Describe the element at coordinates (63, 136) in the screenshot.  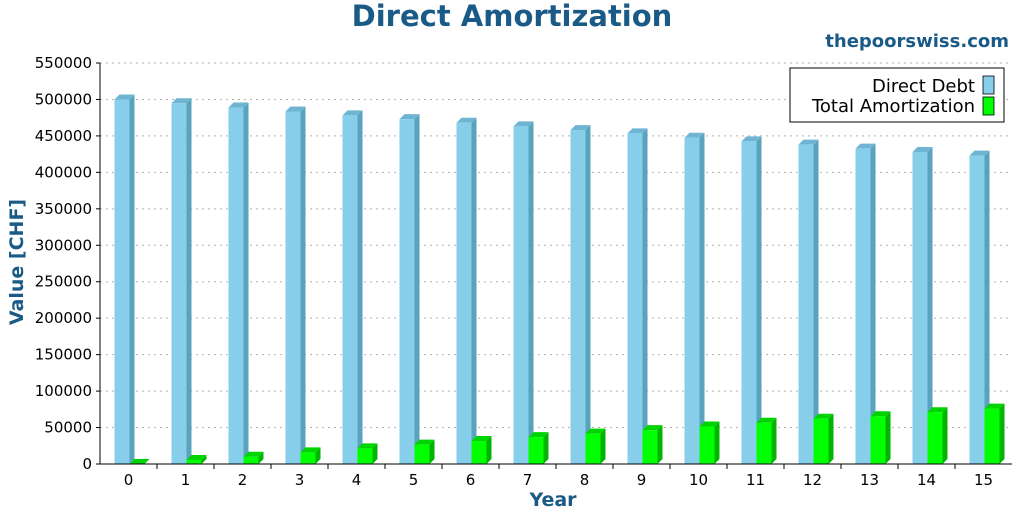
I see `y-tick-label: 450000` at that location.